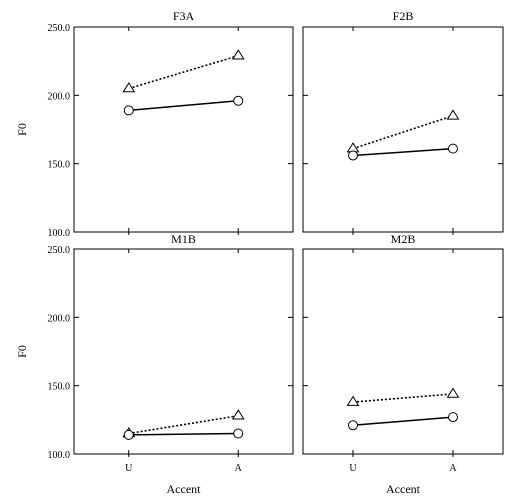  Describe the element at coordinates (403, 239) in the screenshot. I see `panel-title: M2B` at that location.